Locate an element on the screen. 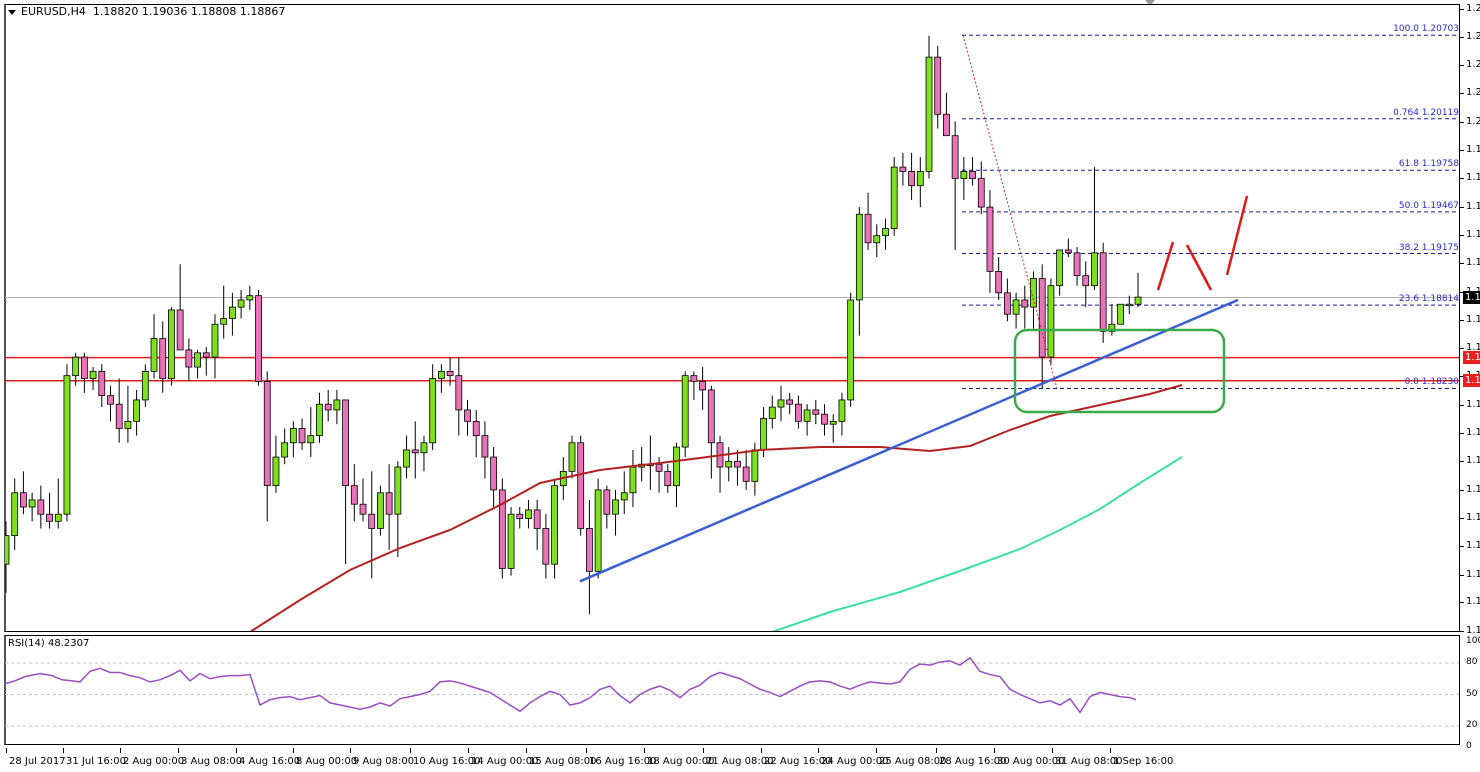 The width and height of the screenshot is (1480, 772). support-price-badge: 1.18446 is located at coordinates (1471, 357).